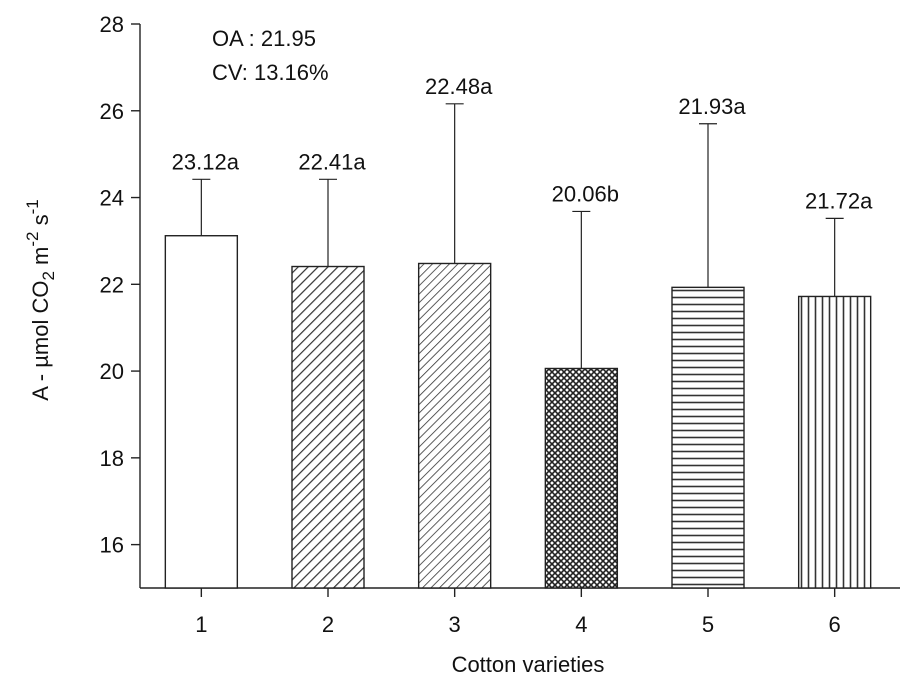 The image size is (912, 682). What do you see at coordinates (112, 458) in the screenshot?
I see `y-tick-label: 18` at bounding box center [112, 458].